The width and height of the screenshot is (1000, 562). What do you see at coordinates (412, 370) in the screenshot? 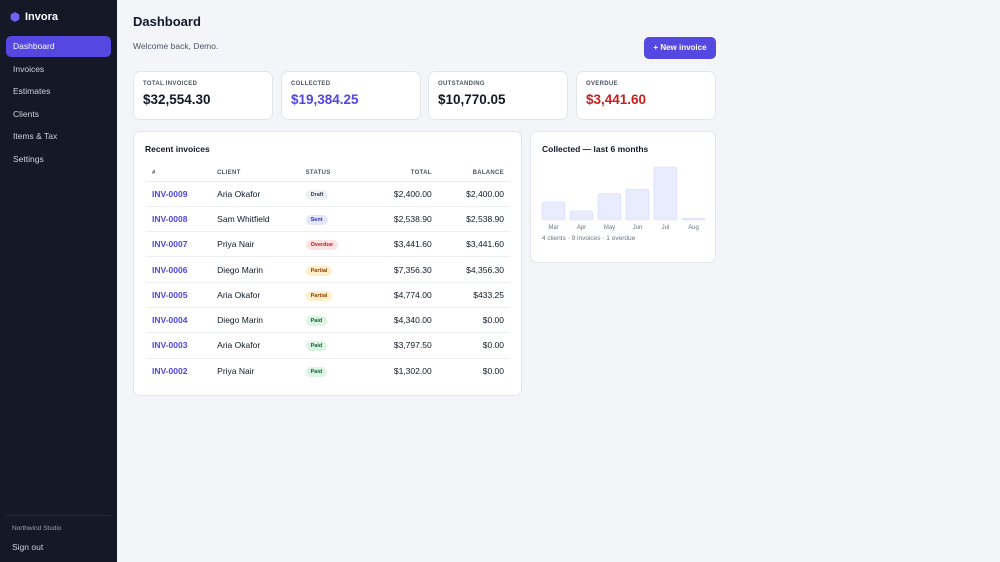
I see `total-cell: $1,302.00` at bounding box center [412, 370].